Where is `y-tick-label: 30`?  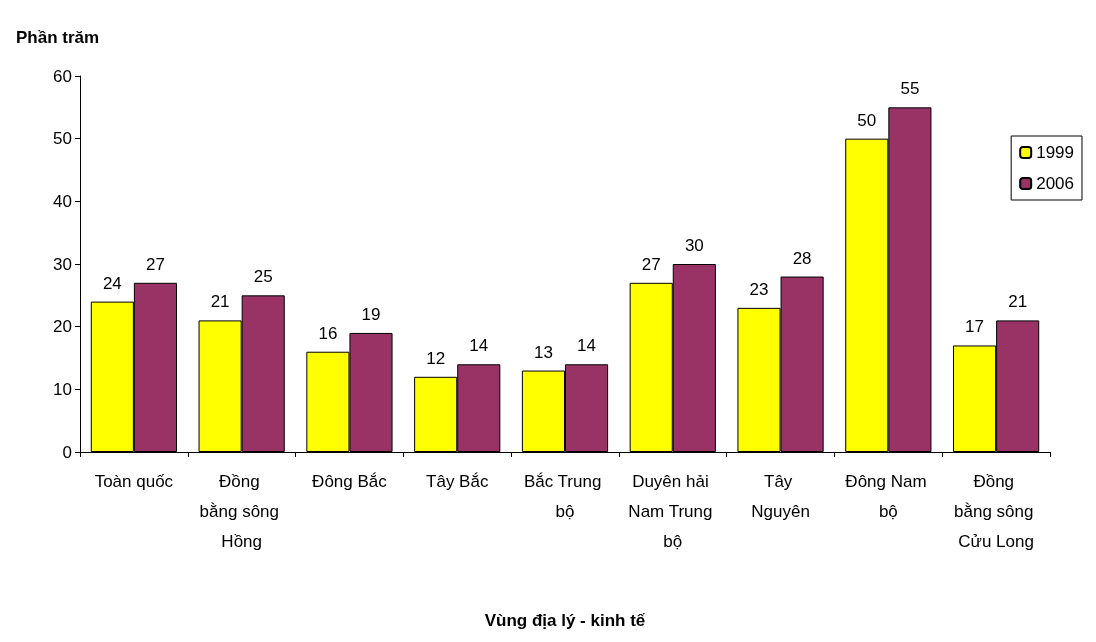 y-tick-label: 30 is located at coordinates (62, 264).